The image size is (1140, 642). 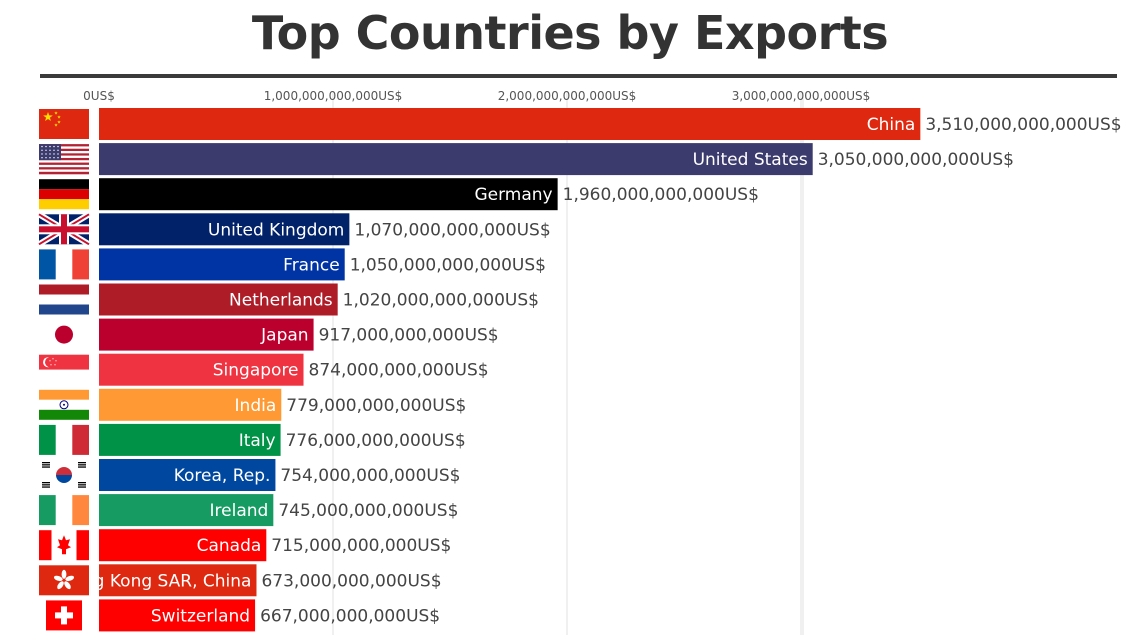 I want to click on bar-row: Hong Kong SAR, China 673,000,000,000US$, so click(x=251, y=580).